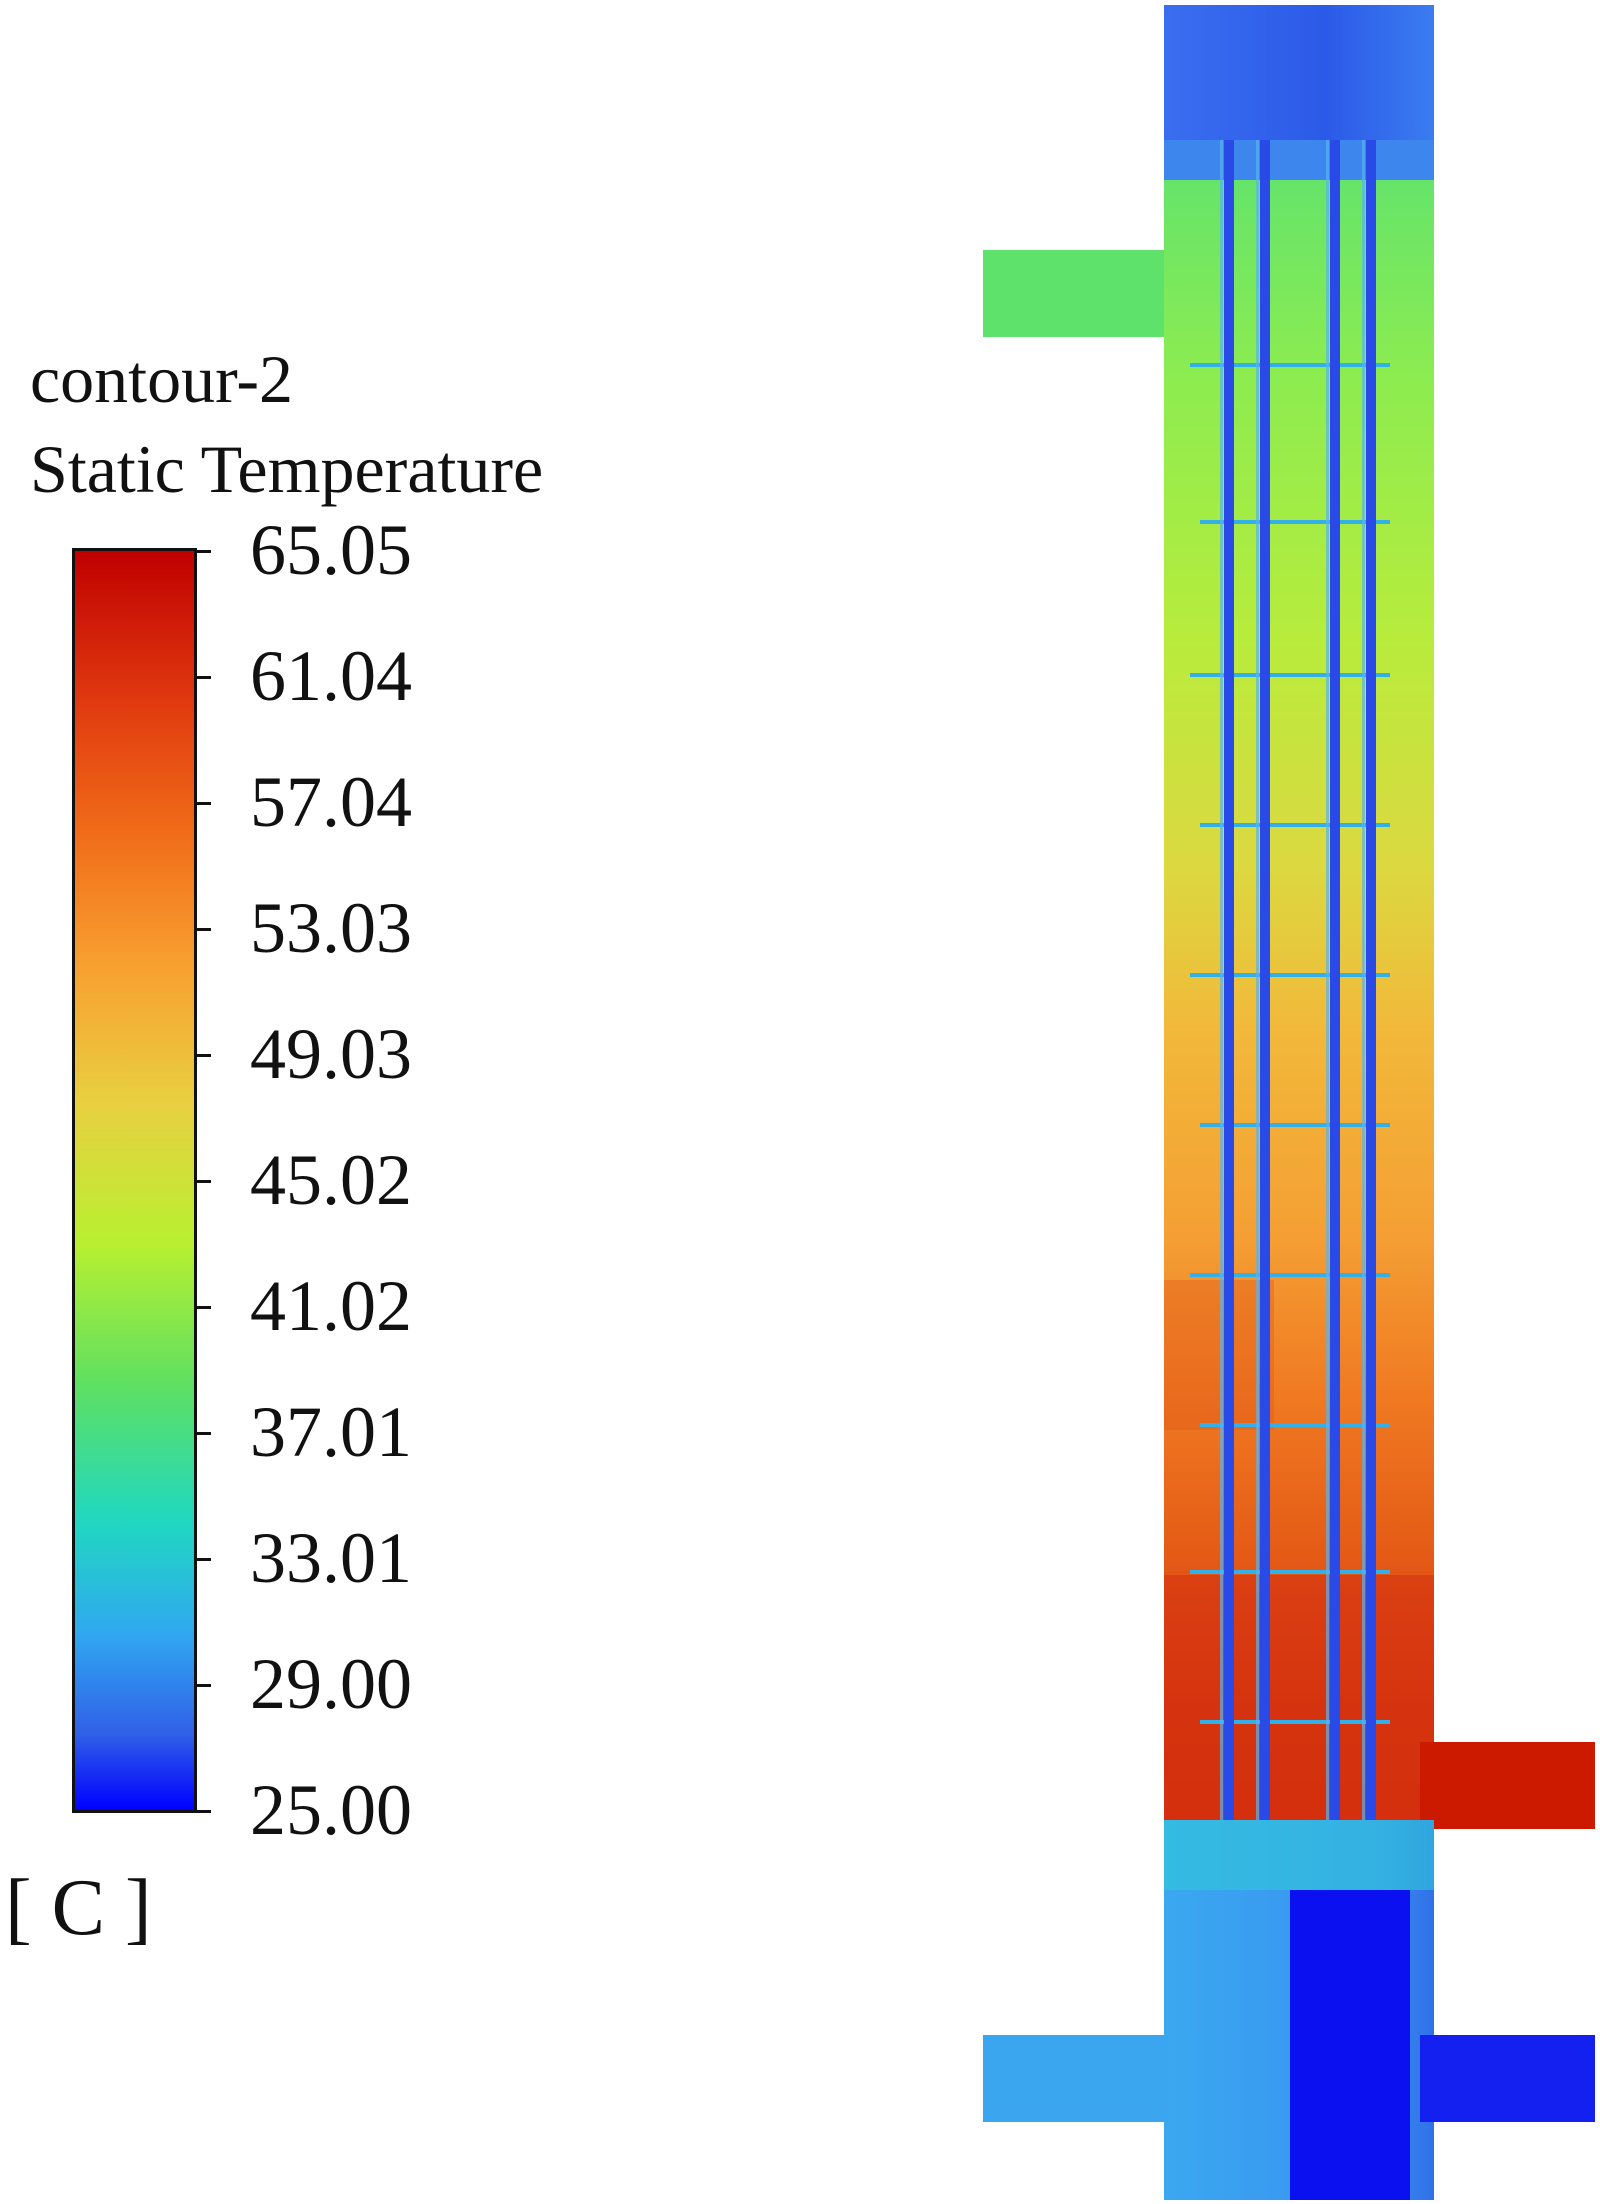 The width and height of the screenshot is (1600, 2204). I want to click on tick-label: 45.02, so click(331, 1180).